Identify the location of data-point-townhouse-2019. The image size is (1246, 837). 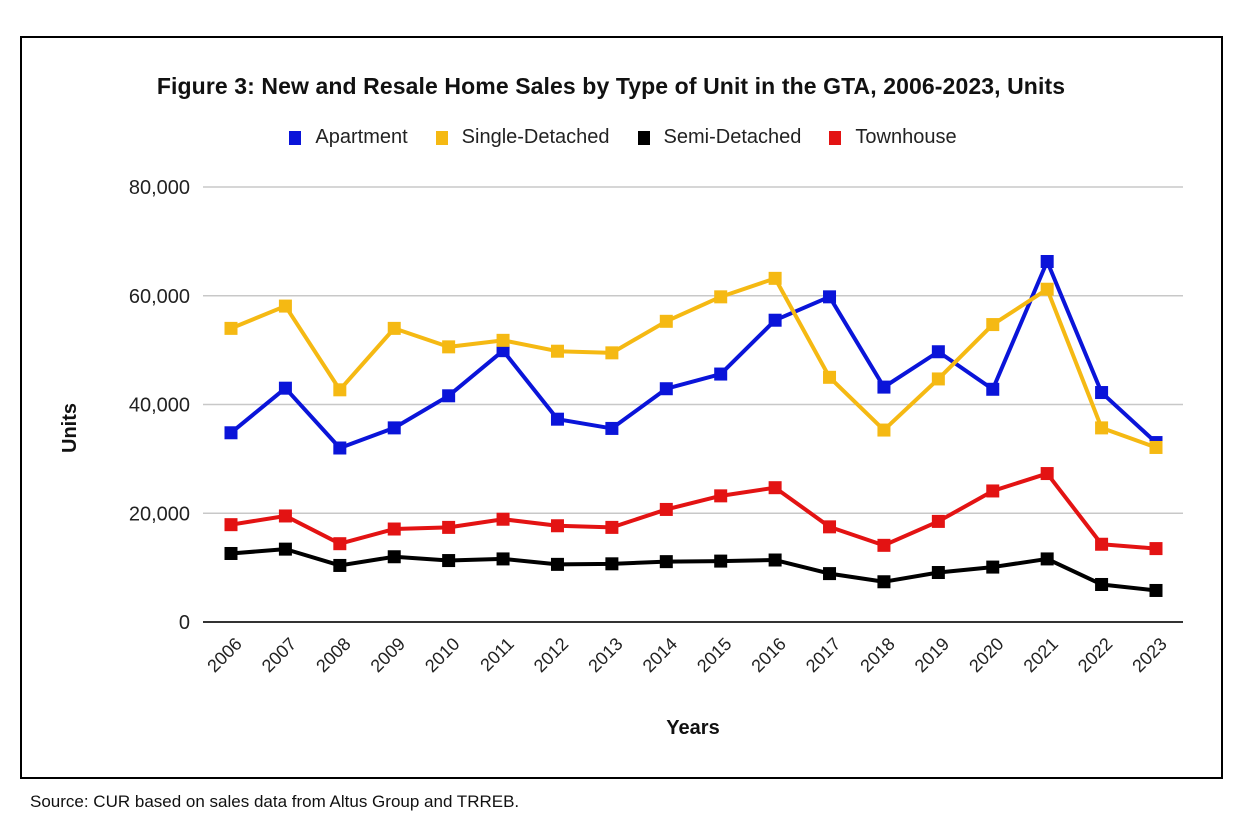
(938, 521).